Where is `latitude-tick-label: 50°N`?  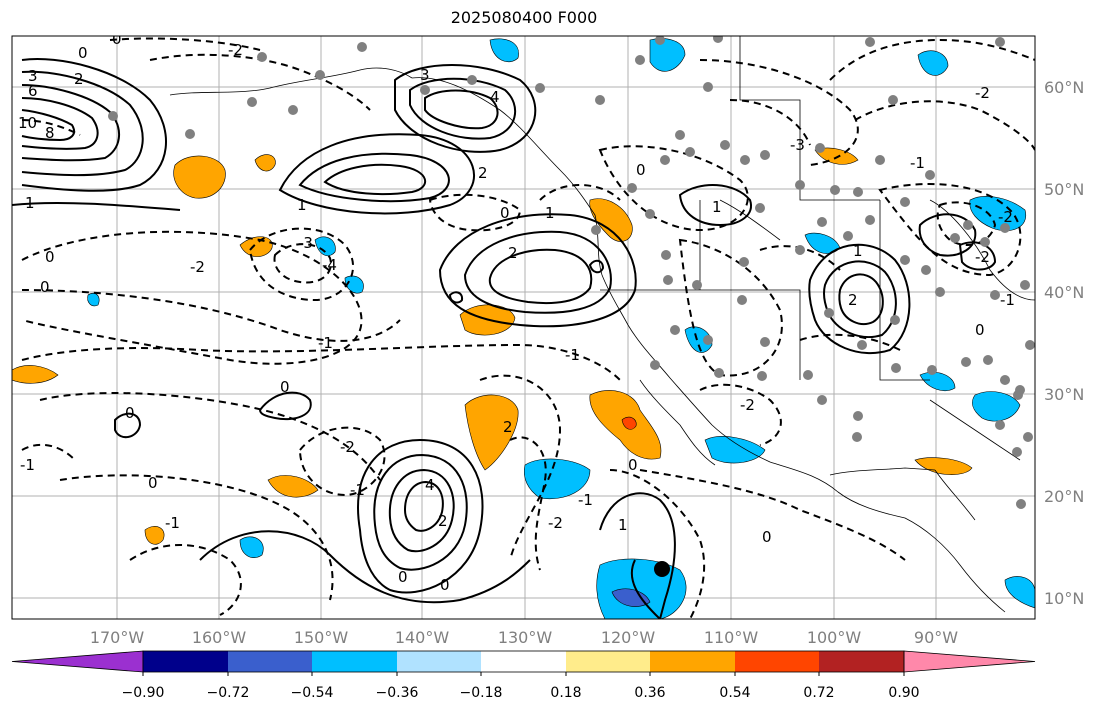
latitude-tick-label: 50°N is located at coordinates (1064, 189).